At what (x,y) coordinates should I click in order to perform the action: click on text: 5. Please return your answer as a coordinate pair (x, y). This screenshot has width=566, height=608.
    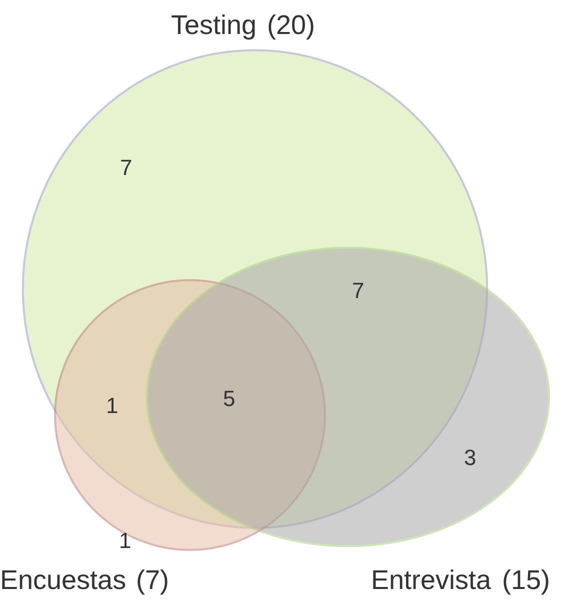
    Looking at the image, I should click on (229, 398).